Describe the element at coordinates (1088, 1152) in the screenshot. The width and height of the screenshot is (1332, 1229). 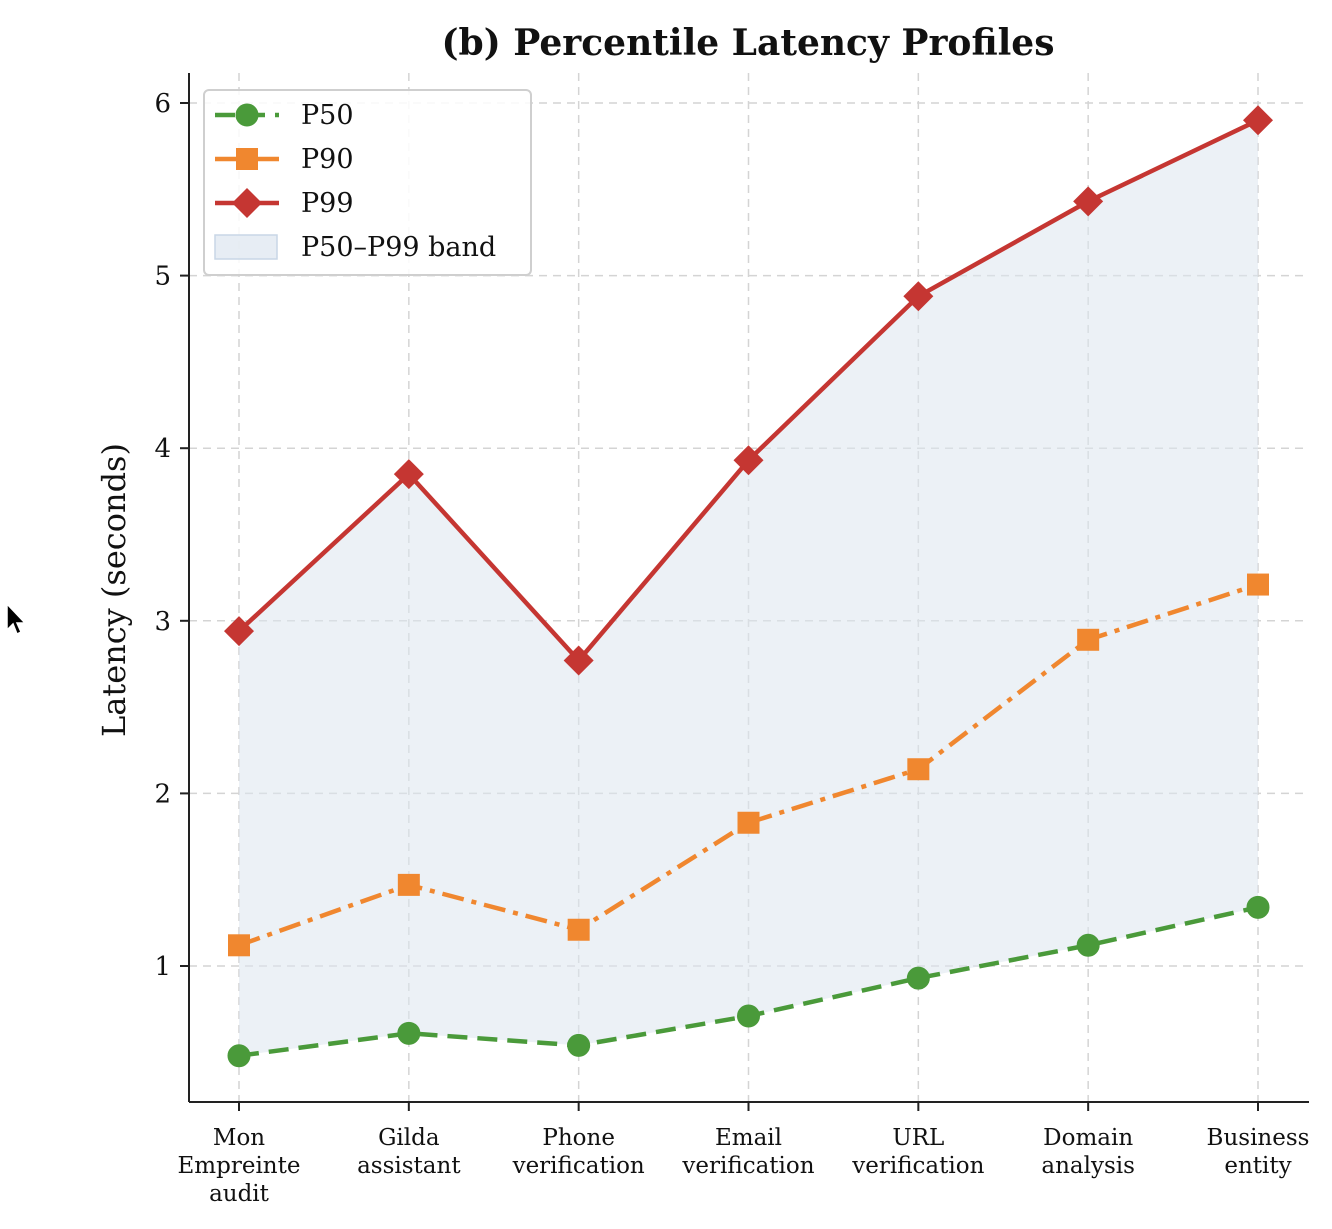
I see `x-tick-label-5: Domain analysis` at that location.